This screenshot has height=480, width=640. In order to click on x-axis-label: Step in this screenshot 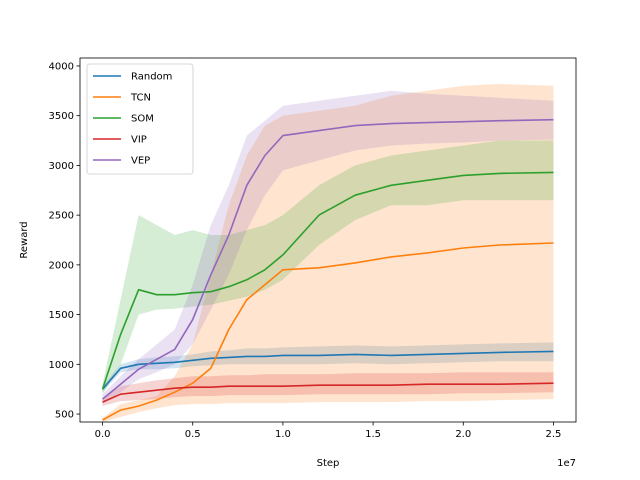, I will do `click(328, 463)`.